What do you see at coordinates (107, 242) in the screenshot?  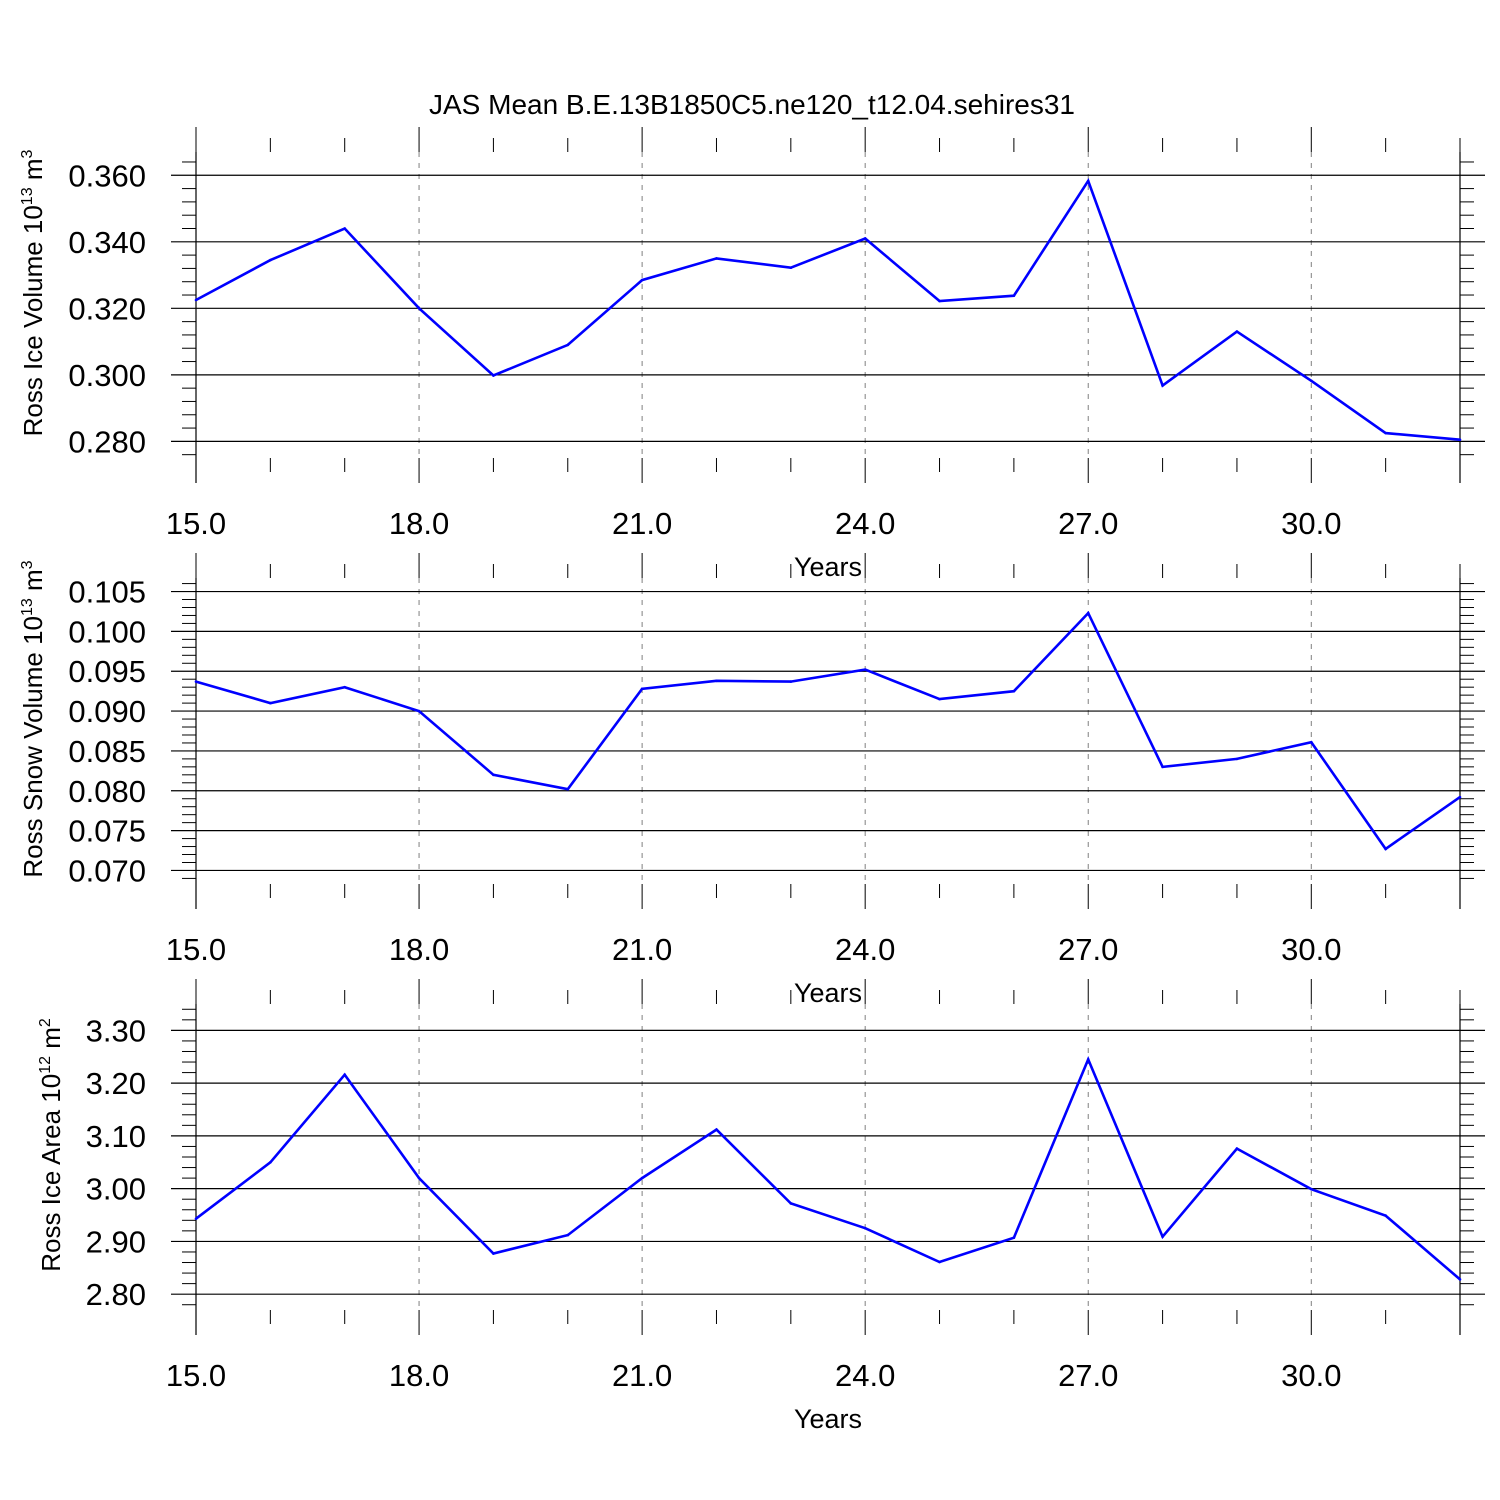 I see `y-tick-label: 0.340` at bounding box center [107, 242].